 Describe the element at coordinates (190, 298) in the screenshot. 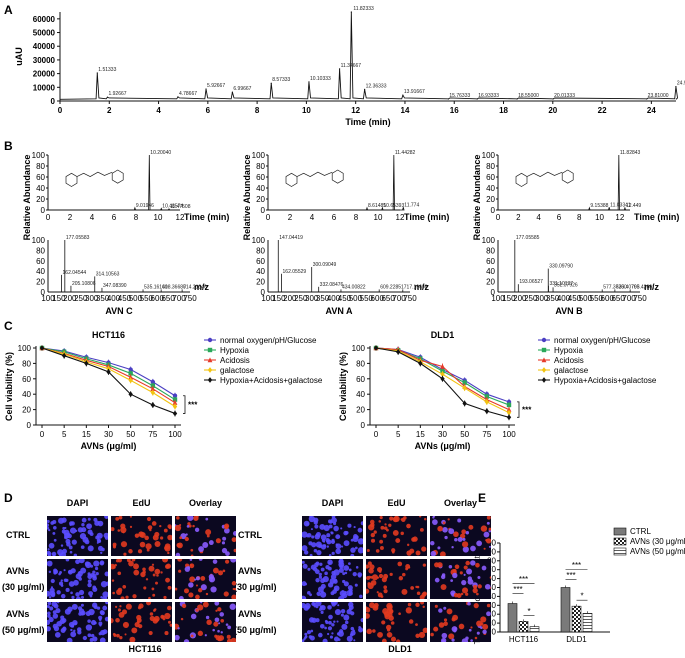

I see `ms-x-tick-label: 750` at that location.